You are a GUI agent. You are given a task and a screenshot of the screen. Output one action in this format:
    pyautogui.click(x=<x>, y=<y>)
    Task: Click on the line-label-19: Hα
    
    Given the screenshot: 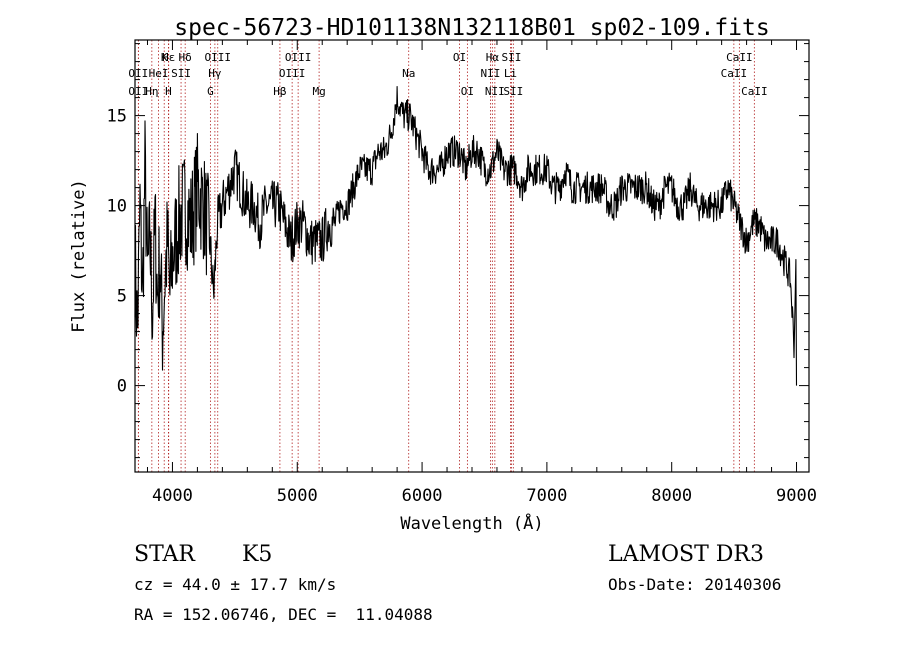 What is the action you would take?
    pyautogui.click(x=493, y=57)
    